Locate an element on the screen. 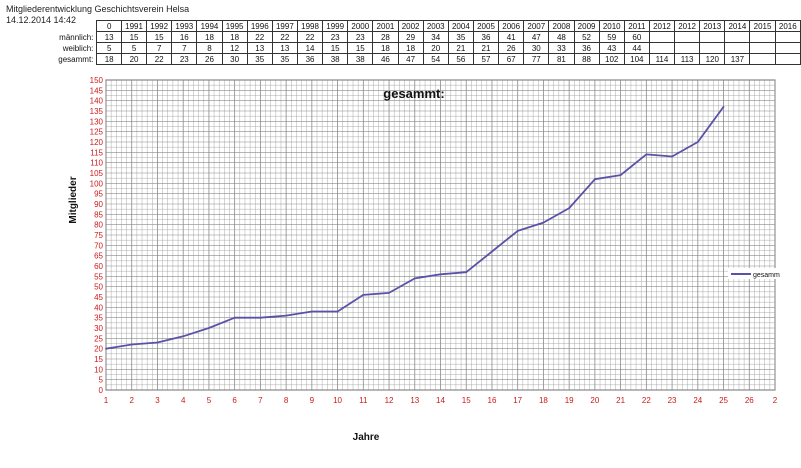 The height and width of the screenshot is (468, 801). table-cell: 46 is located at coordinates (385, 59).